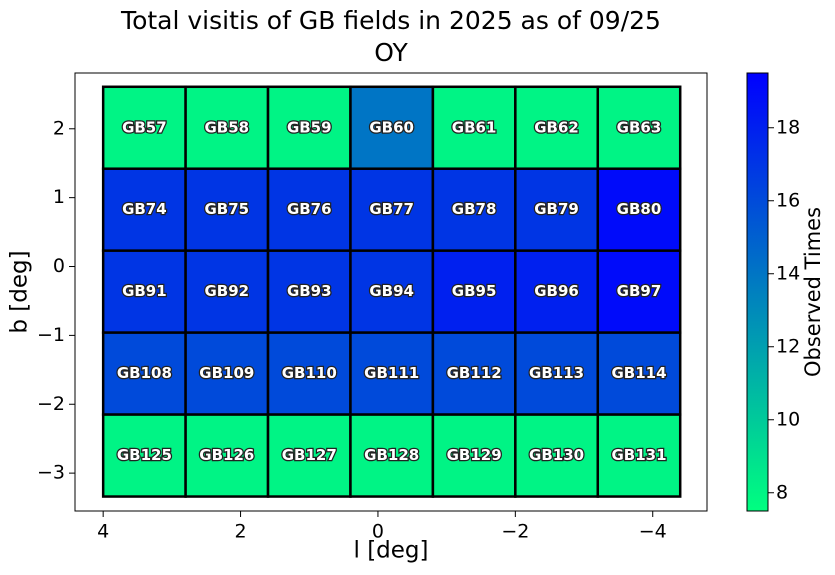 This screenshot has height=575, width=835. I want to click on cell-label: GB113, so click(556, 373).